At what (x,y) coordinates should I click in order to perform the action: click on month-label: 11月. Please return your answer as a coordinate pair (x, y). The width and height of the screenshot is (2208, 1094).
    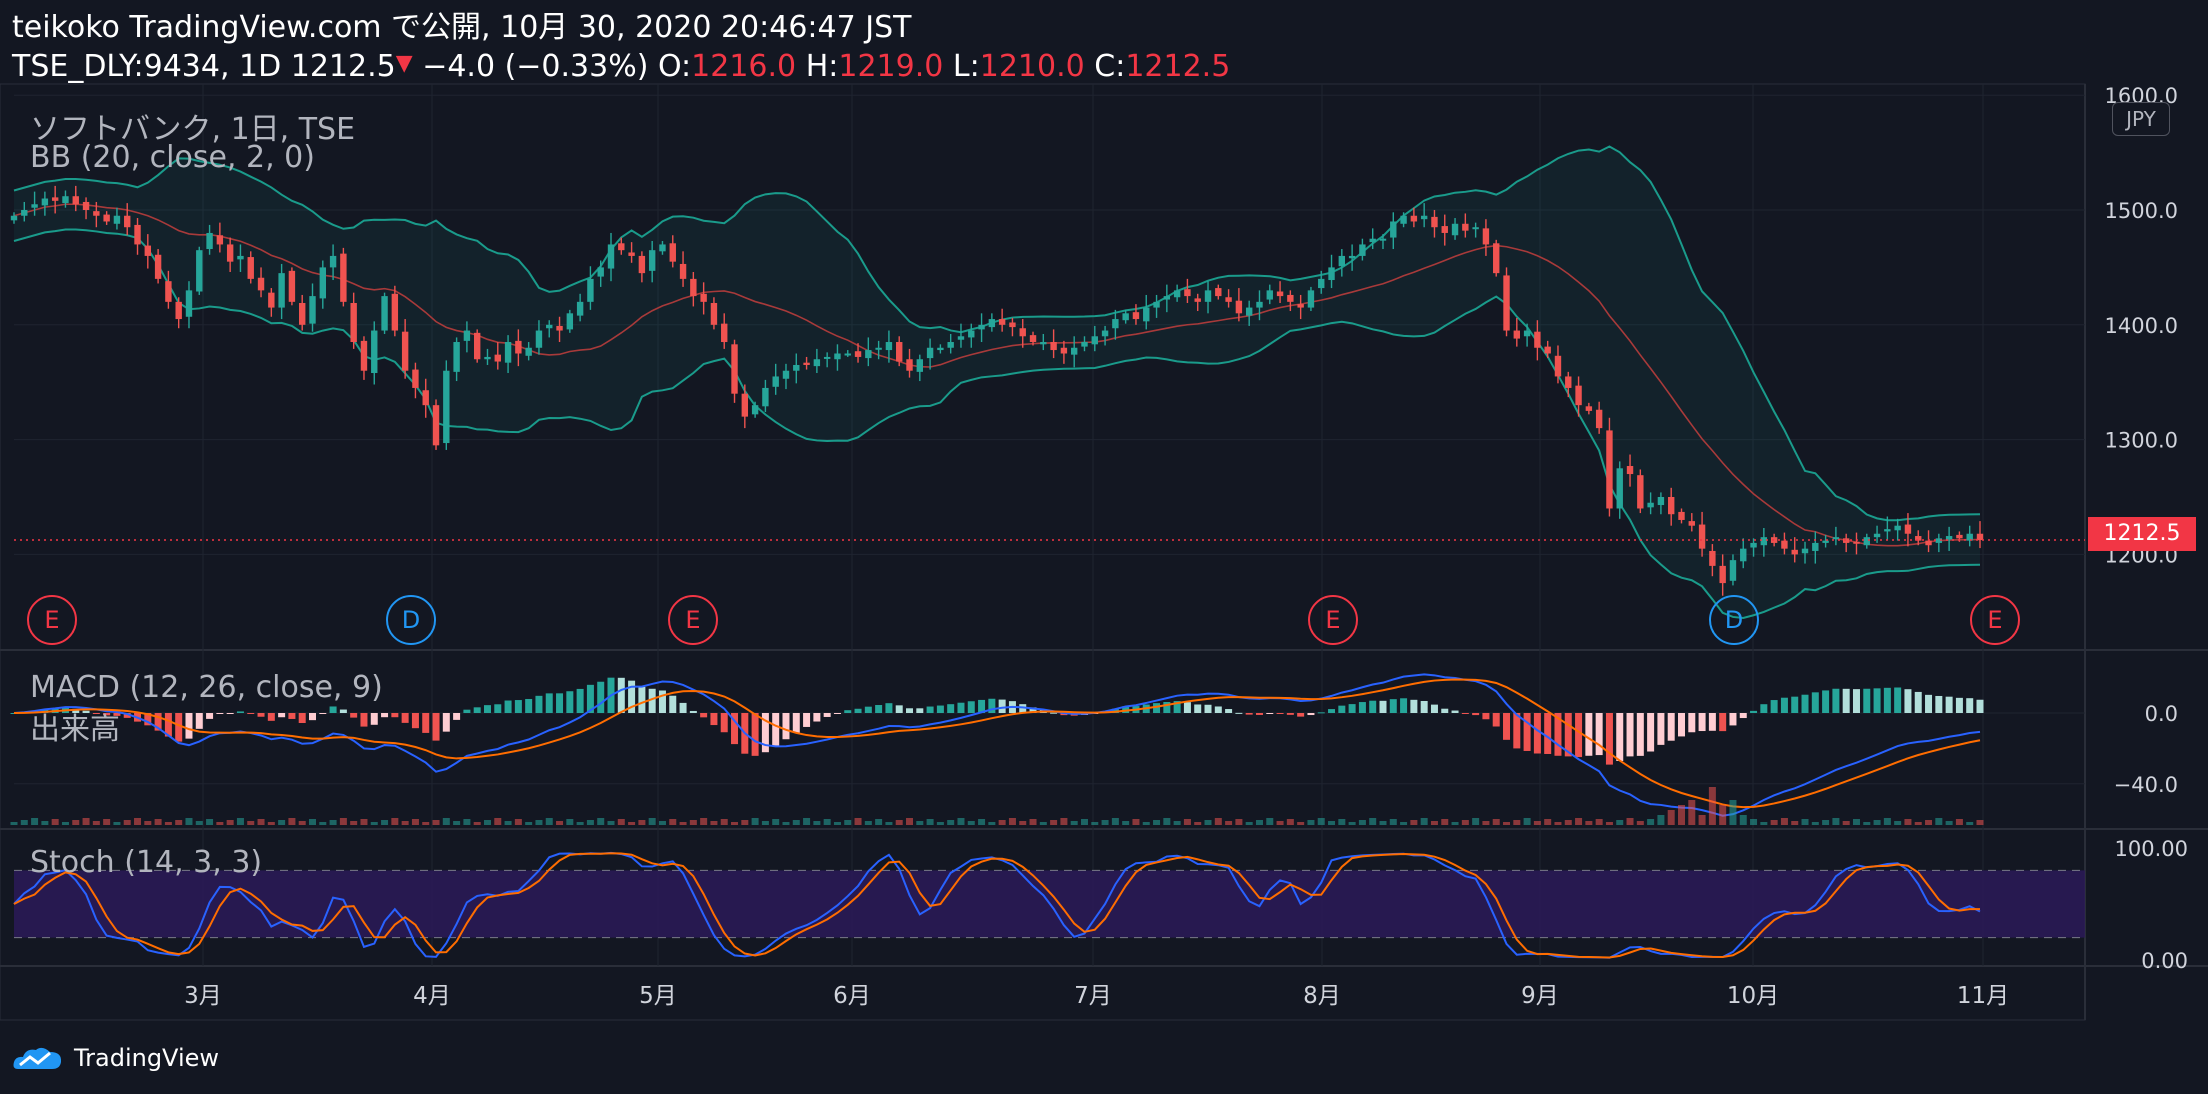
    Looking at the image, I should click on (1983, 996).